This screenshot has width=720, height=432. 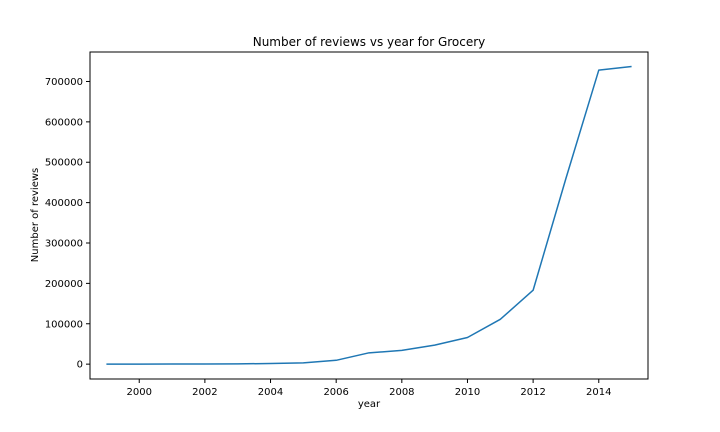 What do you see at coordinates (401, 392) in the screenshot?
I see `x-tick-label: 2008` at bounding box center [401, 392].